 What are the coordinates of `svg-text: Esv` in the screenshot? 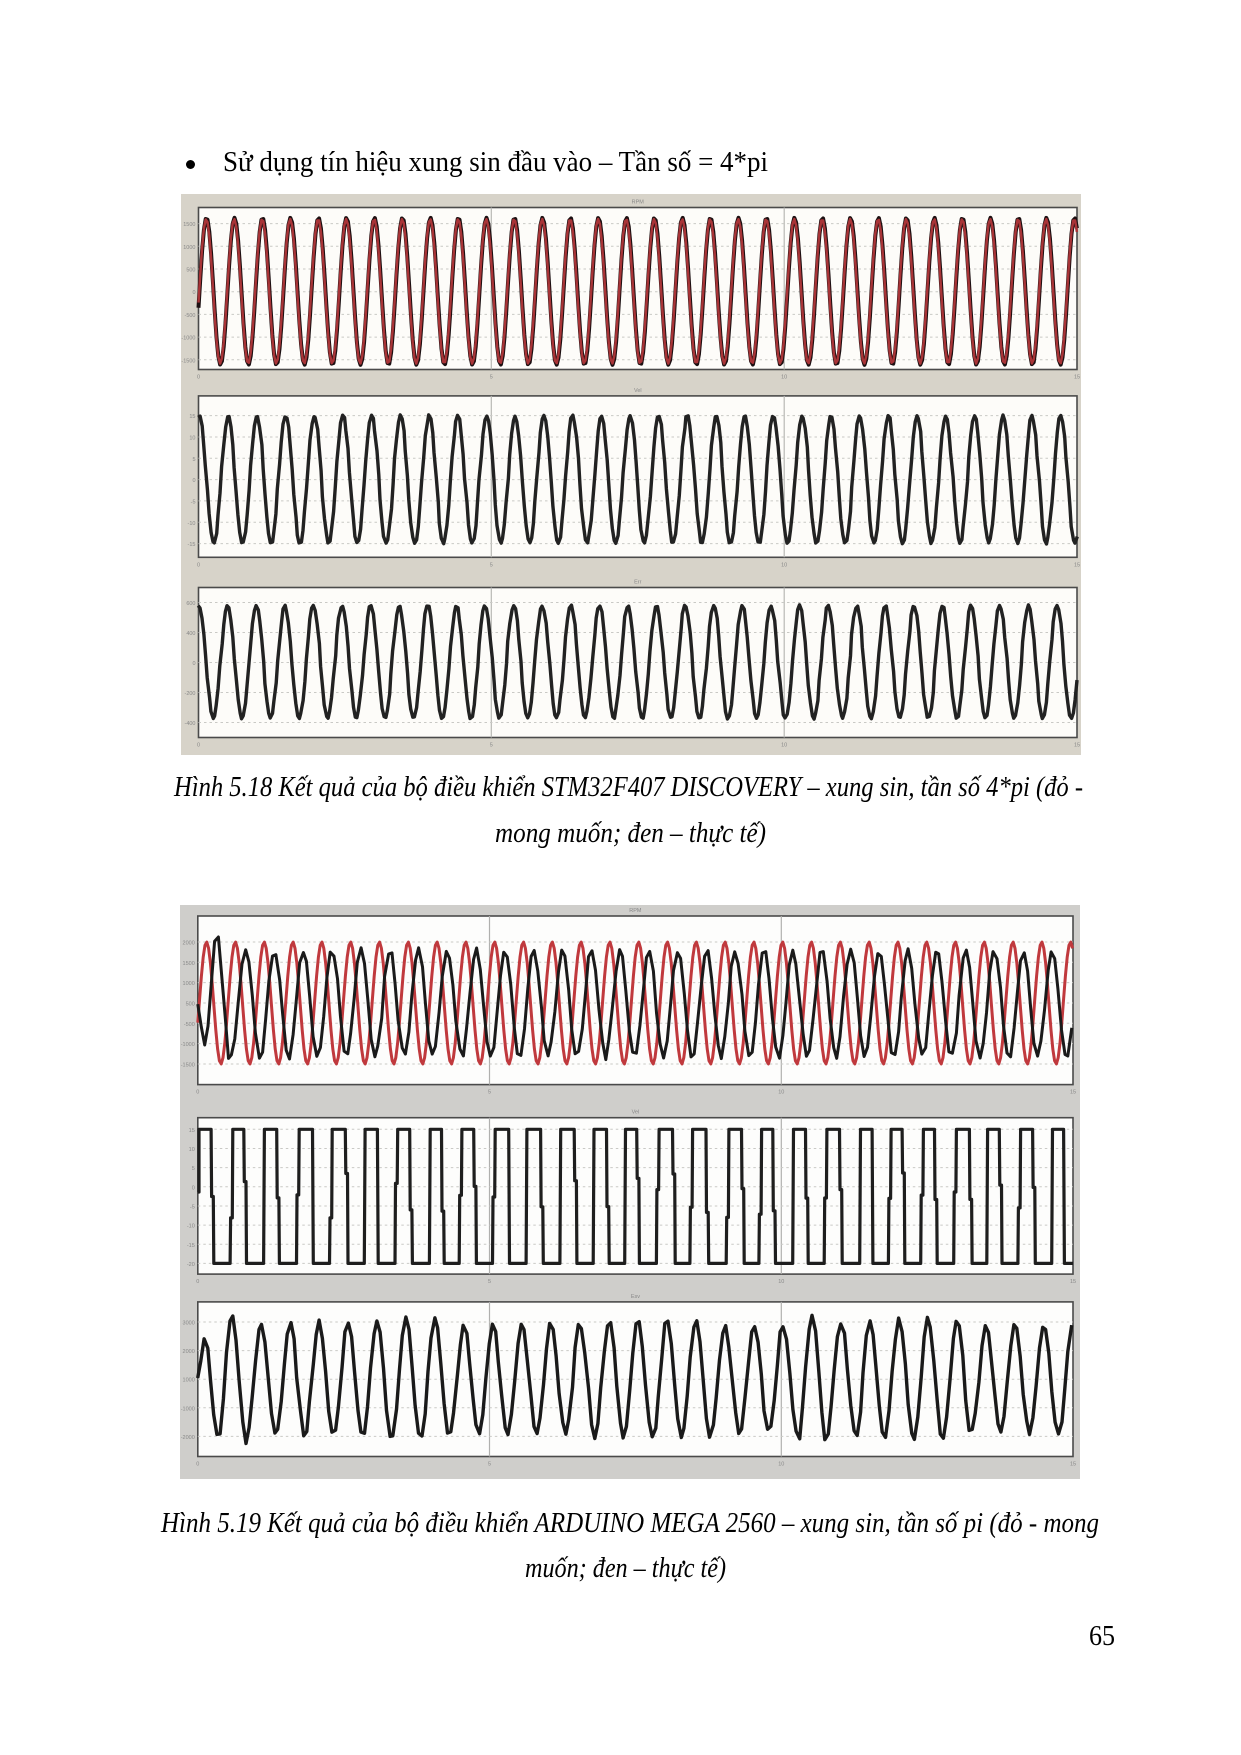 It's located at (635, 1297).